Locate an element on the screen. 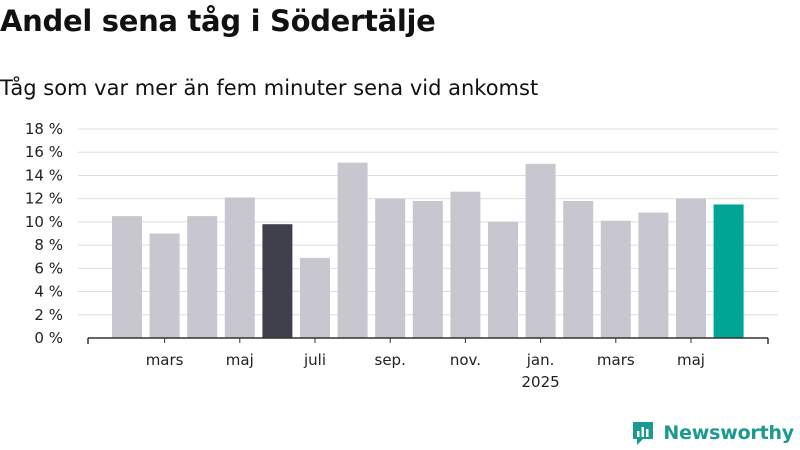  y-tick-label: 4 % is located at coordinates (48, 292).